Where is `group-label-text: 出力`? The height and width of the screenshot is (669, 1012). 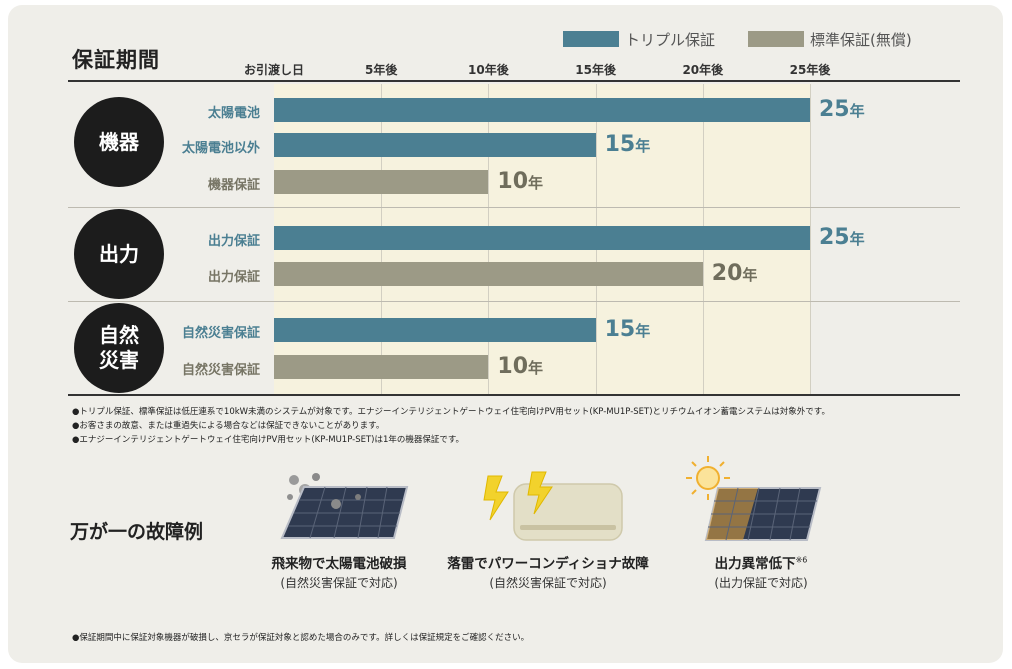 group-label-text: 出力 is located at coordinates (119, 253).